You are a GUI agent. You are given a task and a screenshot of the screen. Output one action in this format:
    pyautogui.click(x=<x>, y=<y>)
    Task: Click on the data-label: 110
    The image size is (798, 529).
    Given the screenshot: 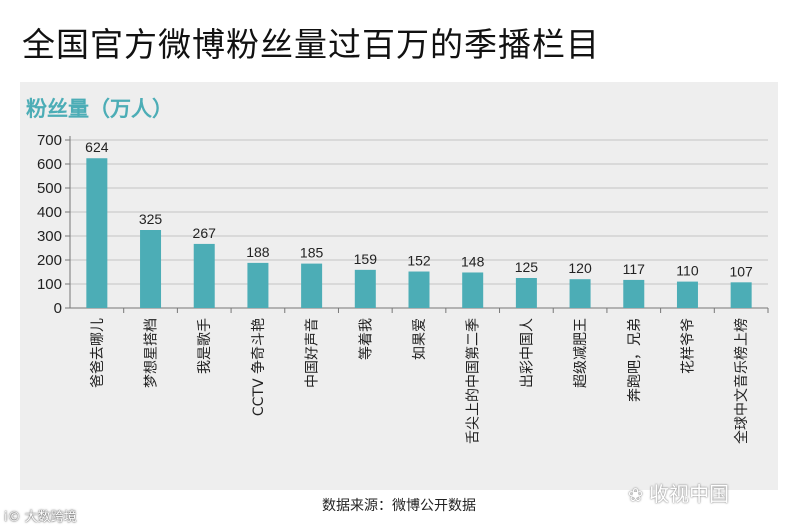 What is the action you would take?
    pyautogui.click(x=687, y=271)
    